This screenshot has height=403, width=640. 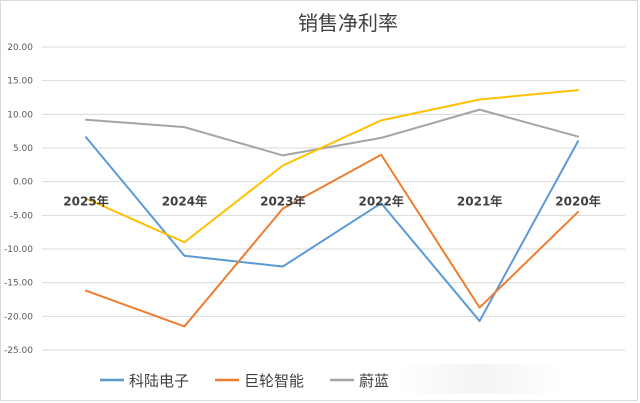 What do you see at coordinates (159, 381) in the screenshot?
I see `legend-label: 科陆电子` at bounding box center [159, 381].